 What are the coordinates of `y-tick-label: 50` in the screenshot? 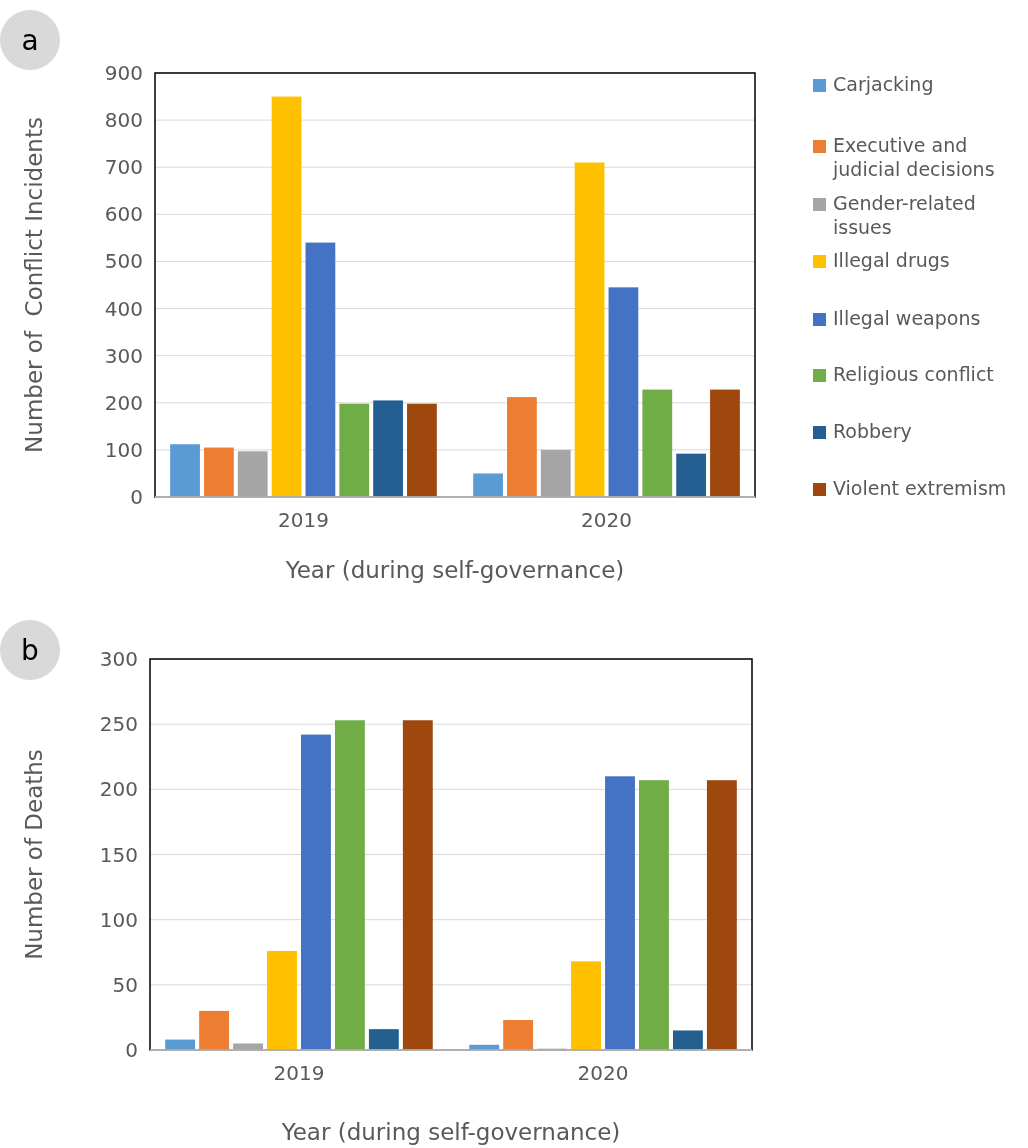 It's located at (125, 984).